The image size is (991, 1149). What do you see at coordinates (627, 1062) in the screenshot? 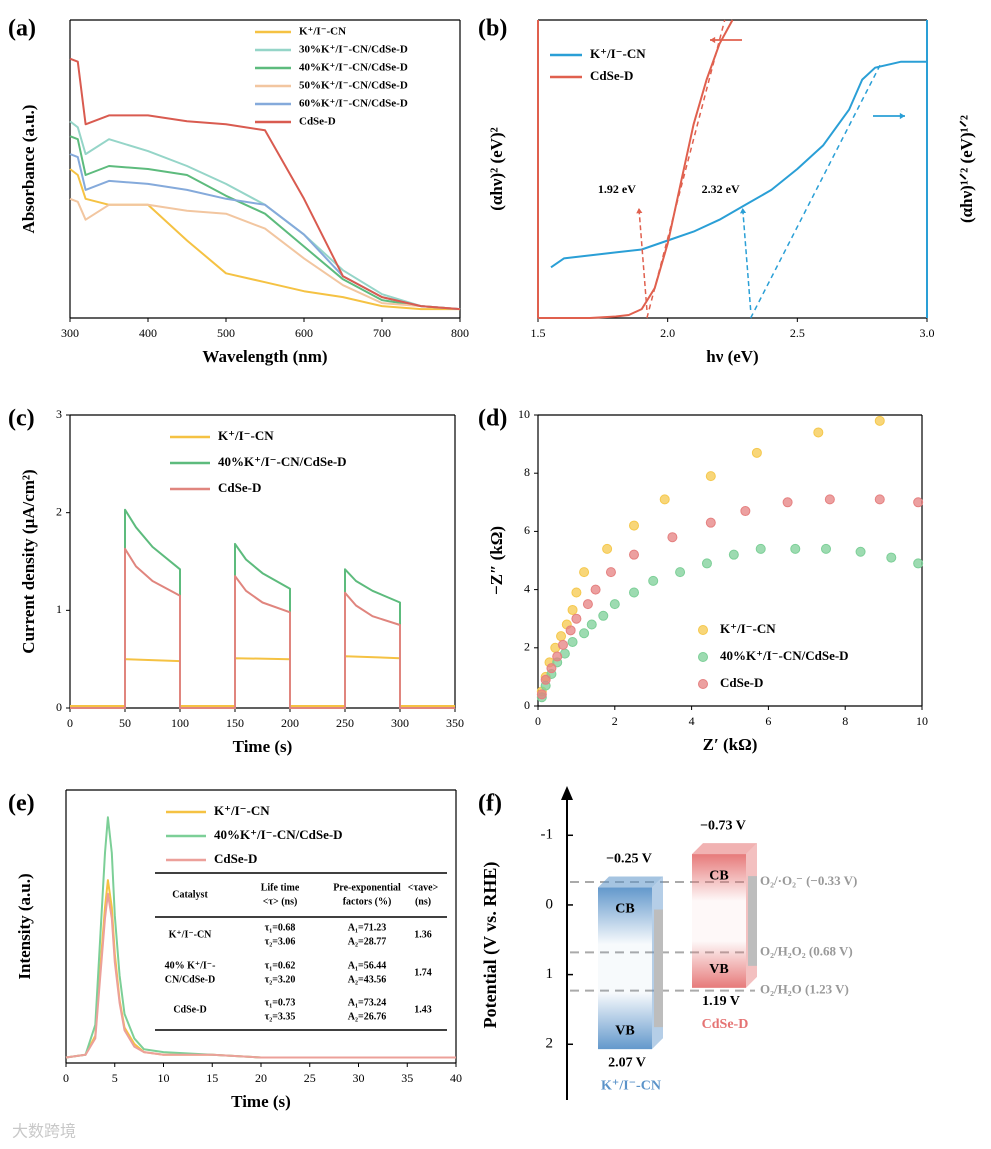
I see `vb-value-label: 2.07 V` at bounding box center [627, 1062].